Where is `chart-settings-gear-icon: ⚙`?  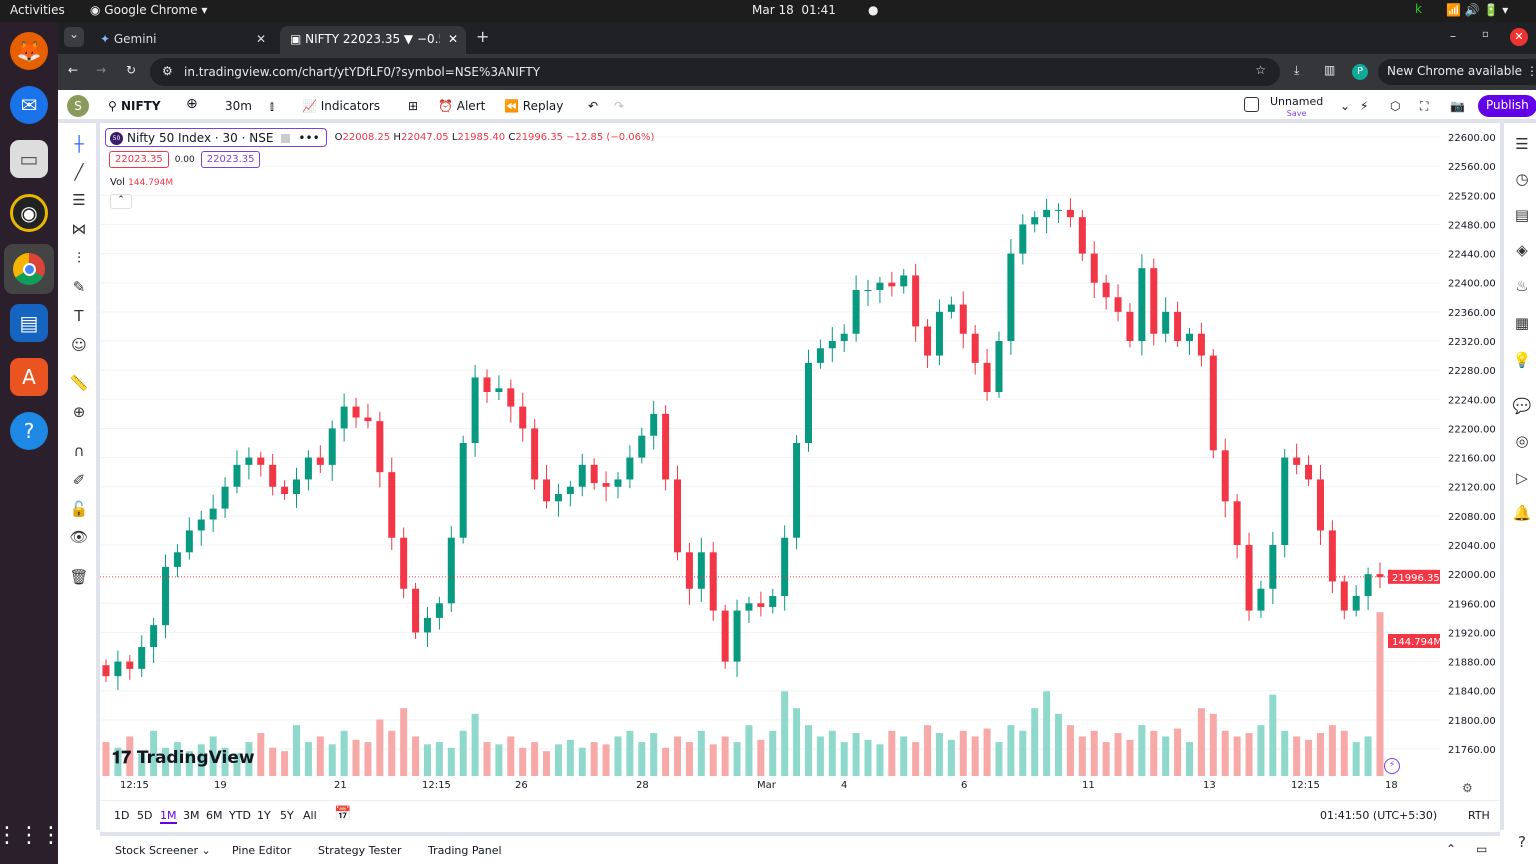 chart-settings-gear-icon: ⚙ is located at coordinates (1467, 788).